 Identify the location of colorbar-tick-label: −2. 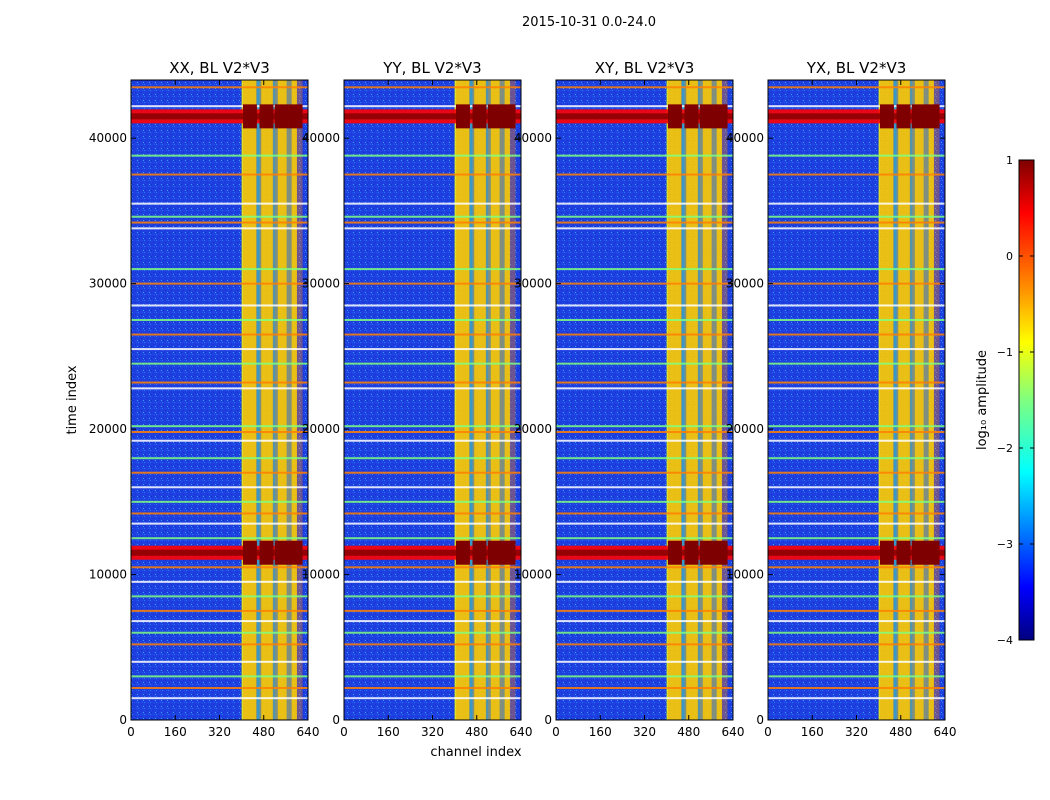
(1005, 448).